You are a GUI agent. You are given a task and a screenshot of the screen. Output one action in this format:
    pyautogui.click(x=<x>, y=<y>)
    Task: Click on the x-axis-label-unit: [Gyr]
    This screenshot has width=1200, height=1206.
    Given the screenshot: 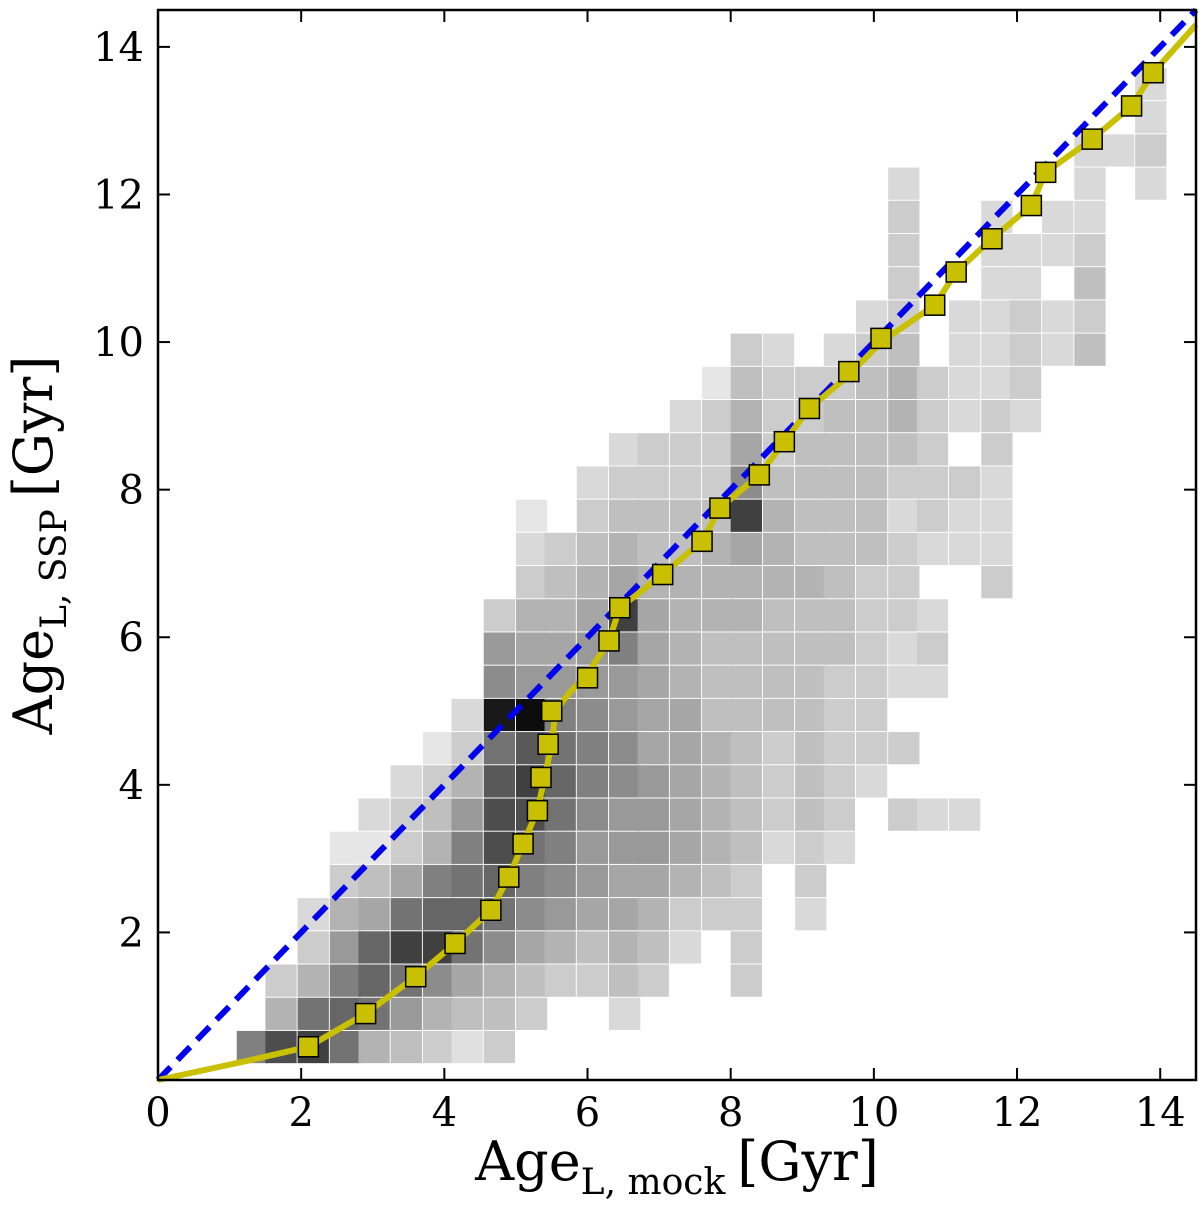 What is the action you would take?
    pyautogui.click(x=808, y=1161)
    